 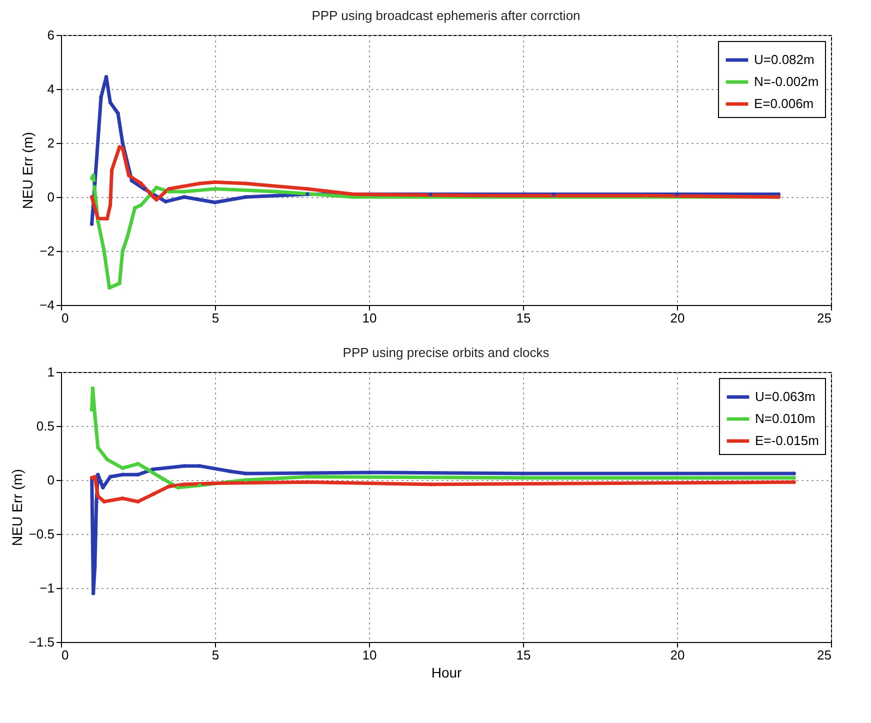 I want to click on chart-title: PPP using broadcast ephemeris after corrction, so click(x=446, y=15).